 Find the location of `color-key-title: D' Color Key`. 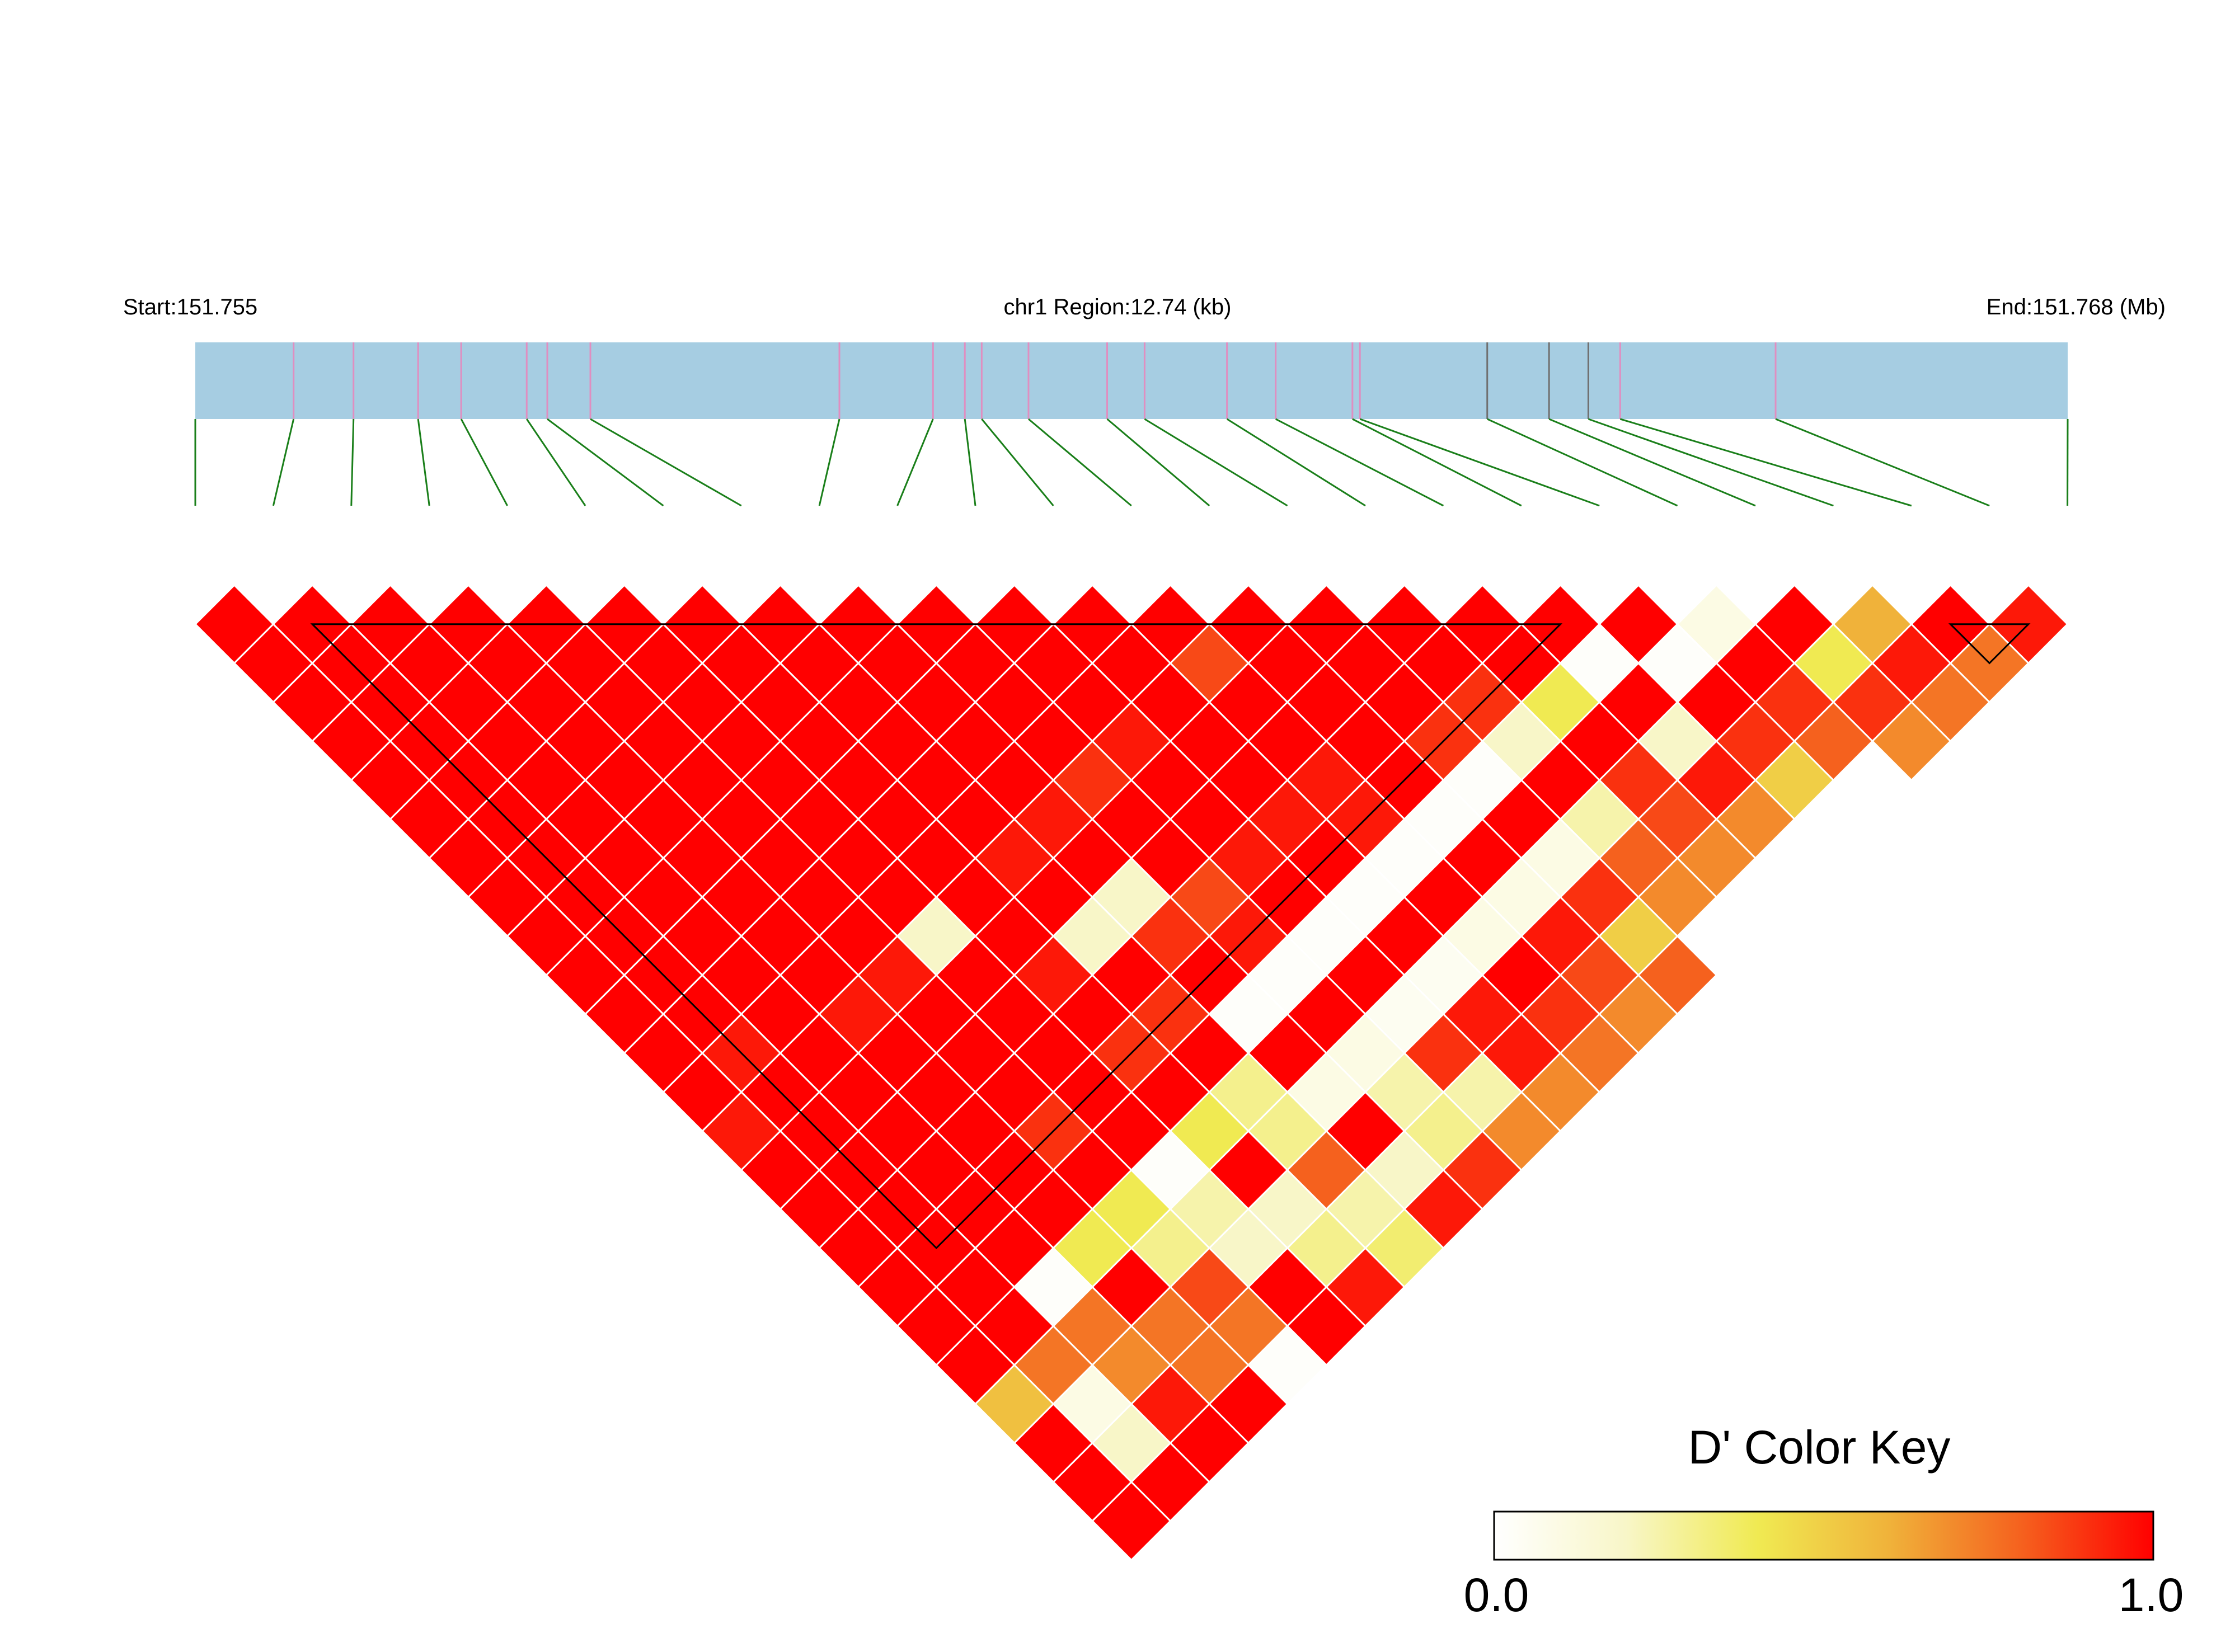

color-key-title: D' Color Key is located at coordinates (1819, 1447).